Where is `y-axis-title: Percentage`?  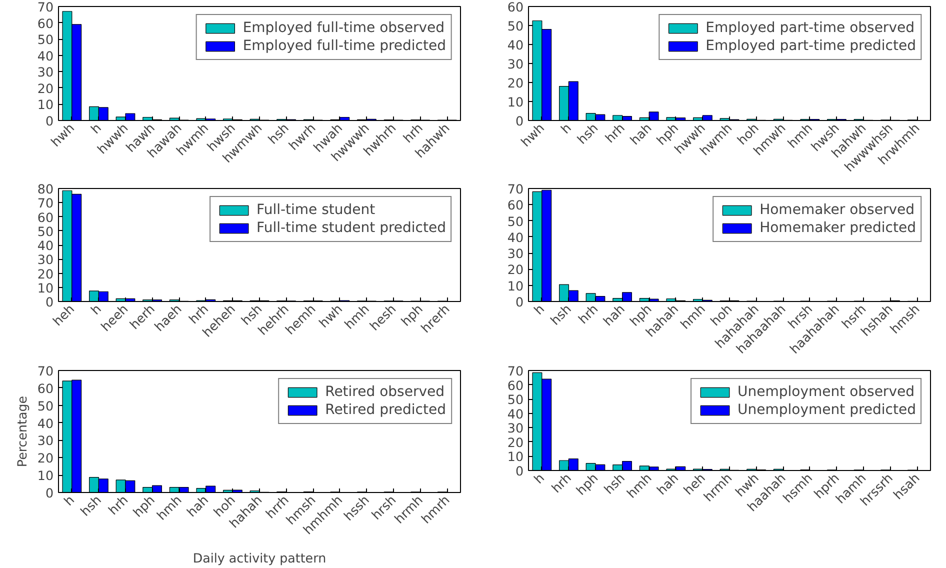 y-axis-title: Percentage is located at coordinates (22, 432).